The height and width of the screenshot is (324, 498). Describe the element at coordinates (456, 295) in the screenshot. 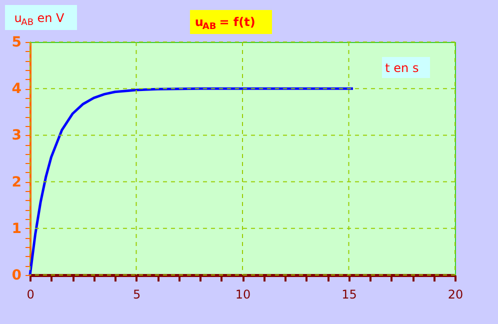

I see `x-tick-label: 20` at that location.